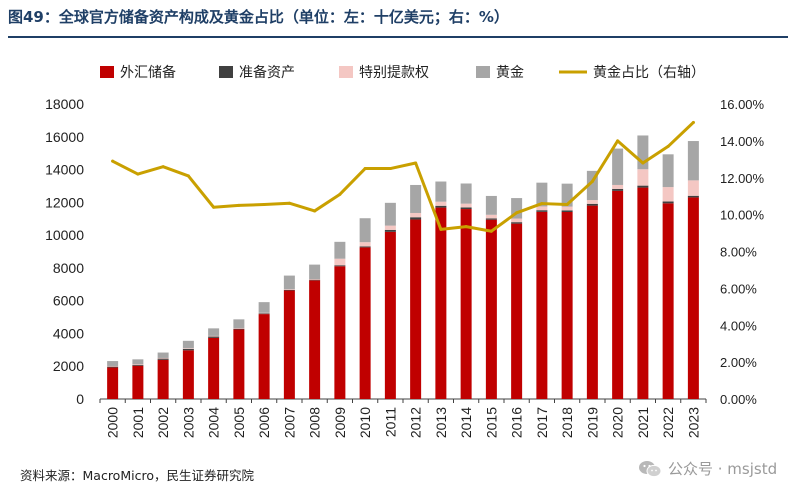 This screenshot has height=500, width=796. I want to click on legend-swatch, so click(346, 72).